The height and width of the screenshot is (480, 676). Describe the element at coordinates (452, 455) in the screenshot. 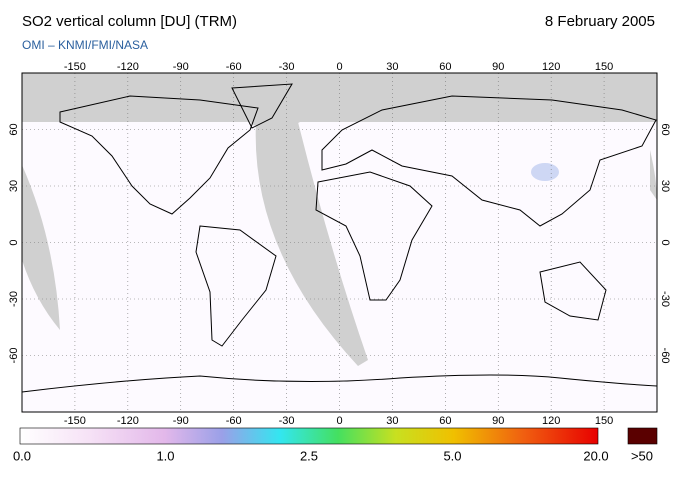

I see `colorbar-label: 5.0` at that location.